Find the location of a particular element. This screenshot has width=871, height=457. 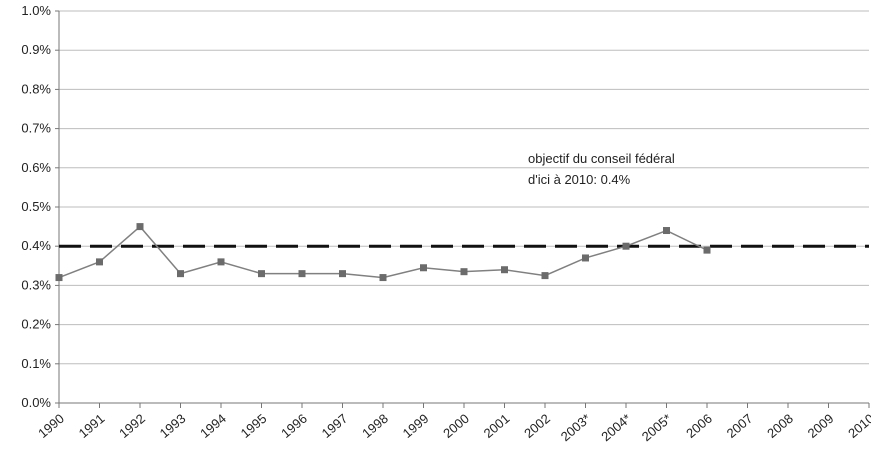

y-tick-label: 0.8% is located at coordinates (36, 88).